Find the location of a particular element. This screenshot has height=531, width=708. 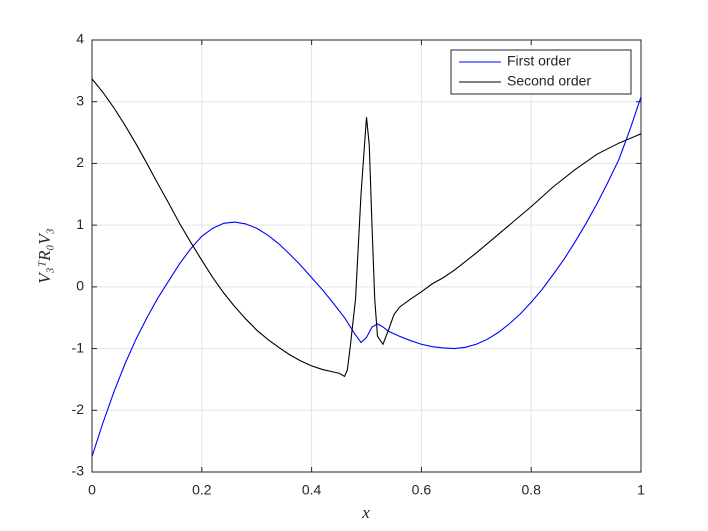

y-tick-label: 3 is located at coordinates (80, 100).